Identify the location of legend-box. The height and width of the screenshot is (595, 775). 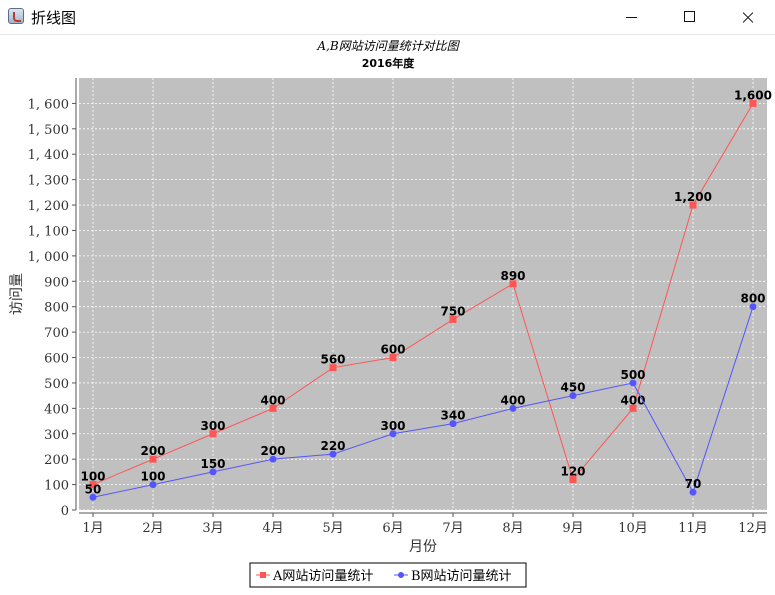
(388, 575).